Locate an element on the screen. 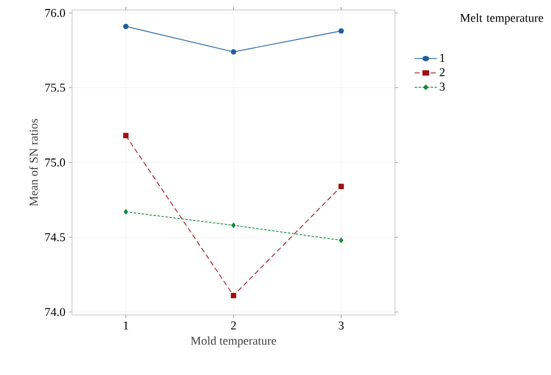 The height and width of the screenshot is (375, 551). legend-label: 2 is located at coordinates (442, 72).